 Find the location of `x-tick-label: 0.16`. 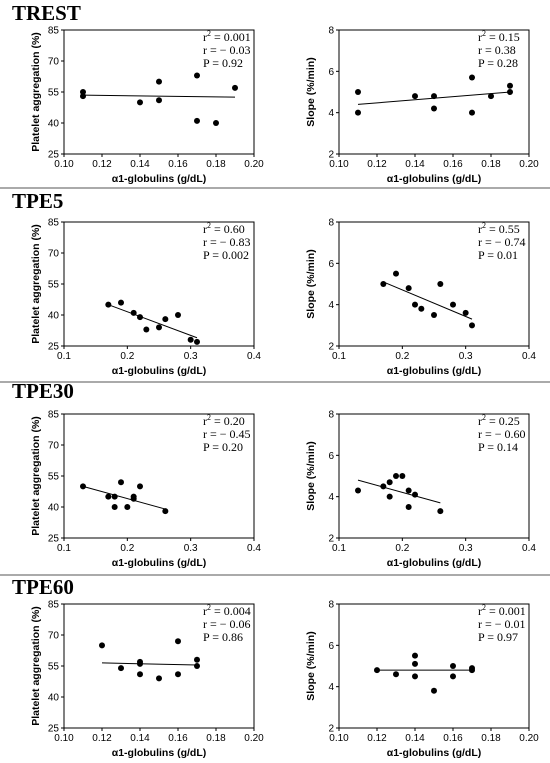

x-tick-label: 0.16 is located at coordinates (178, 164).